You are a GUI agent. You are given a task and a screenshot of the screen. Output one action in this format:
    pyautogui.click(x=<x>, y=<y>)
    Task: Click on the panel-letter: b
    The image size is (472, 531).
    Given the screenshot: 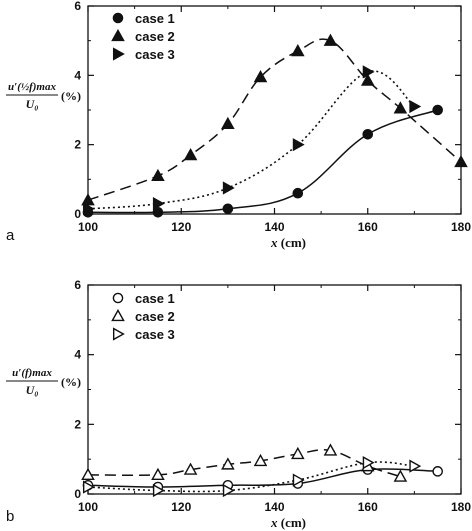 What is the action you would take?
    pyautogui.click(x=10, y=516)
    